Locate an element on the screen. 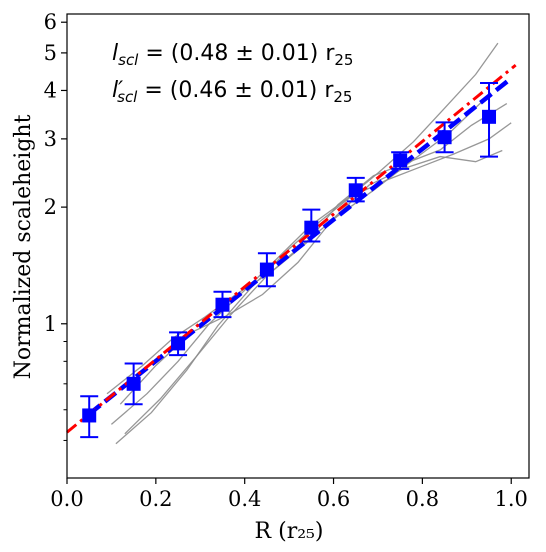  x-tick-label: 0.6 is located at coordinates (333, 499).